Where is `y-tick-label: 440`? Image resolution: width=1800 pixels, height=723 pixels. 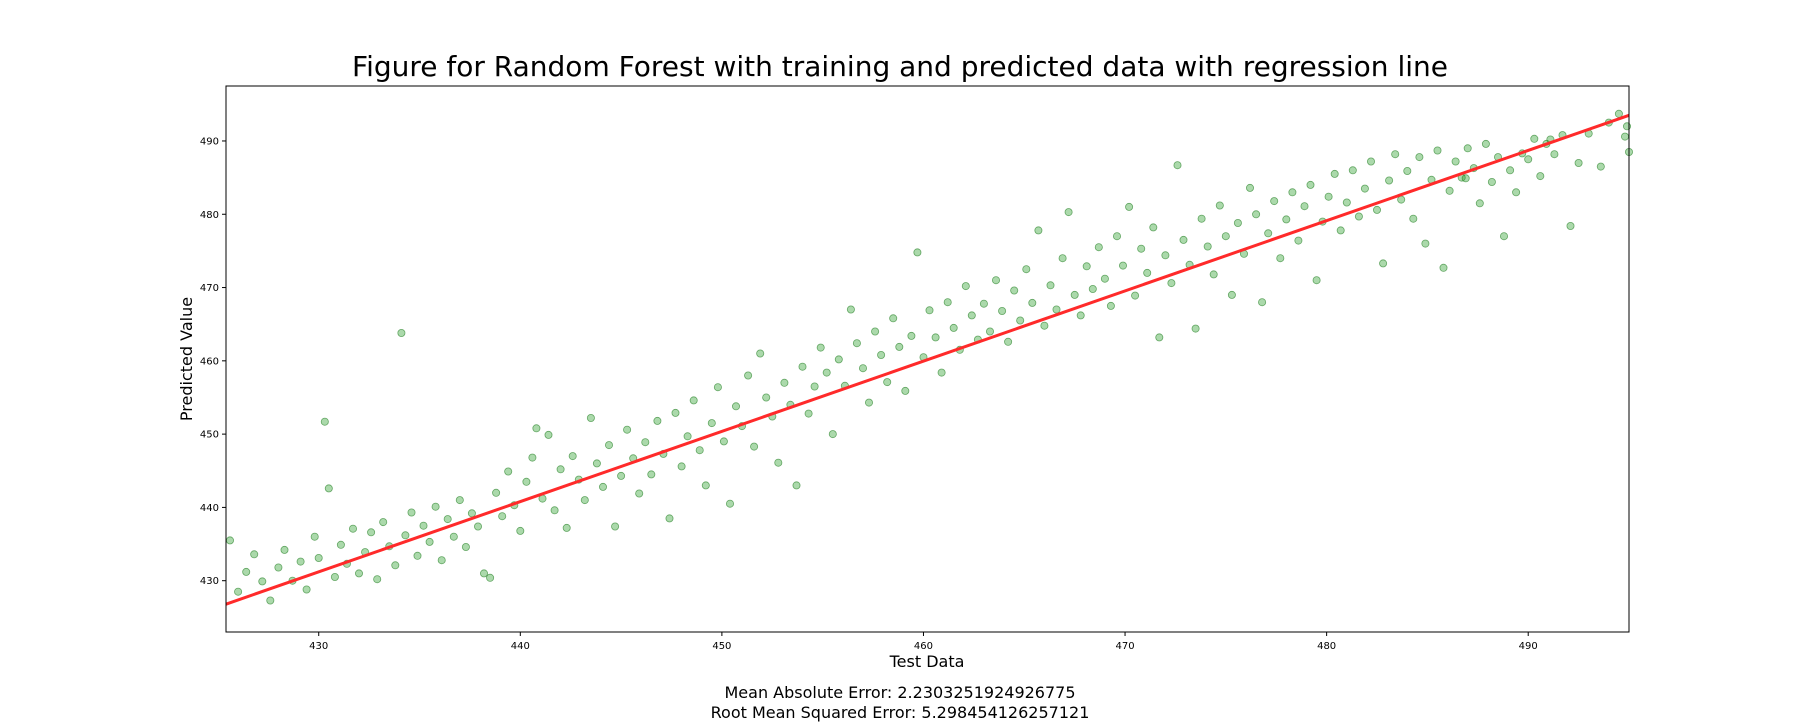
y-tick-label: 440 is located at coordinates (209, 508).